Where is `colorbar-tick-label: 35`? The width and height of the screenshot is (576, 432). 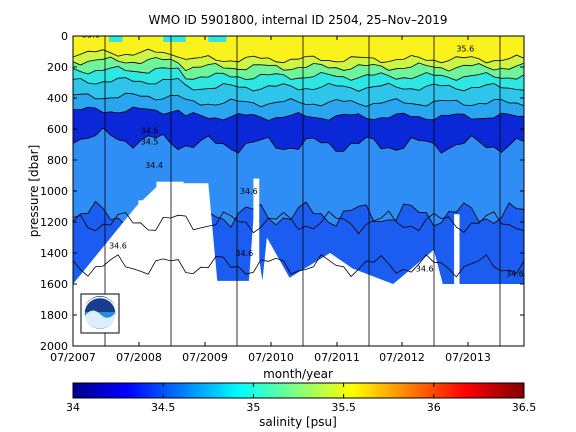
colorbar-tick-label: 35 is located at coordinates (253, 407).